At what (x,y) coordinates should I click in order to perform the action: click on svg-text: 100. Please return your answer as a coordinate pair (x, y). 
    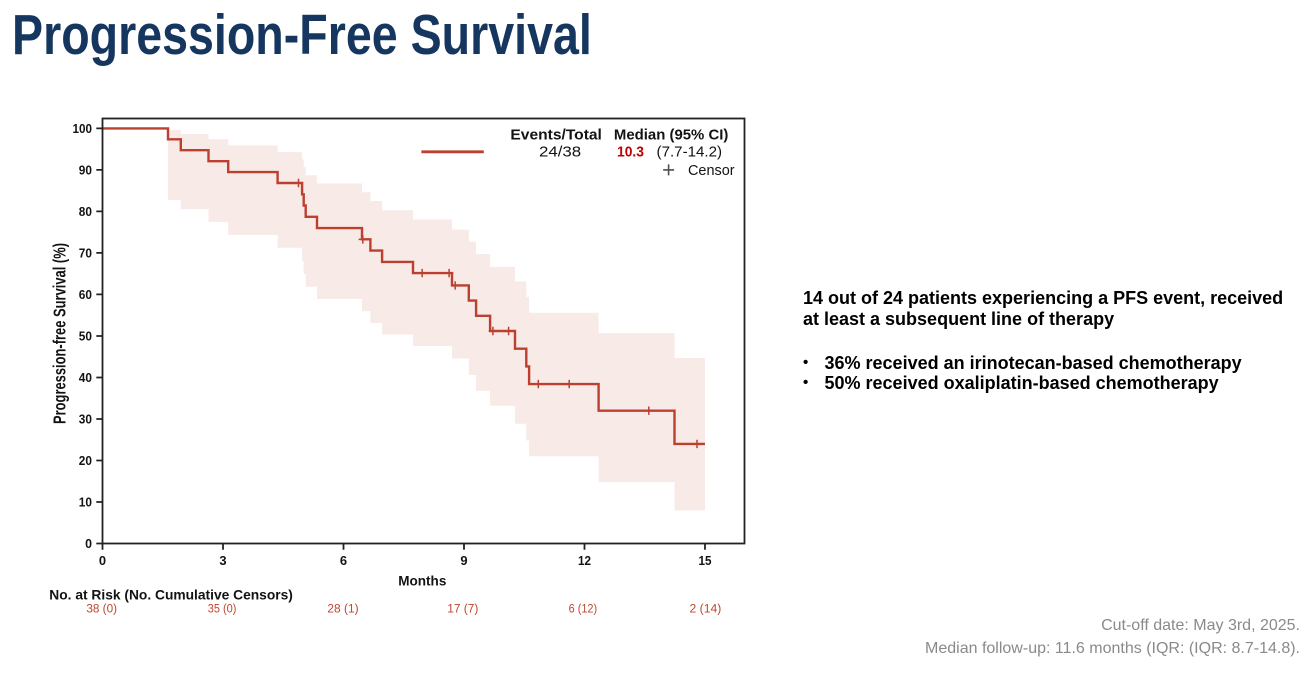
    Looking at the image, I should click on (83, 128).